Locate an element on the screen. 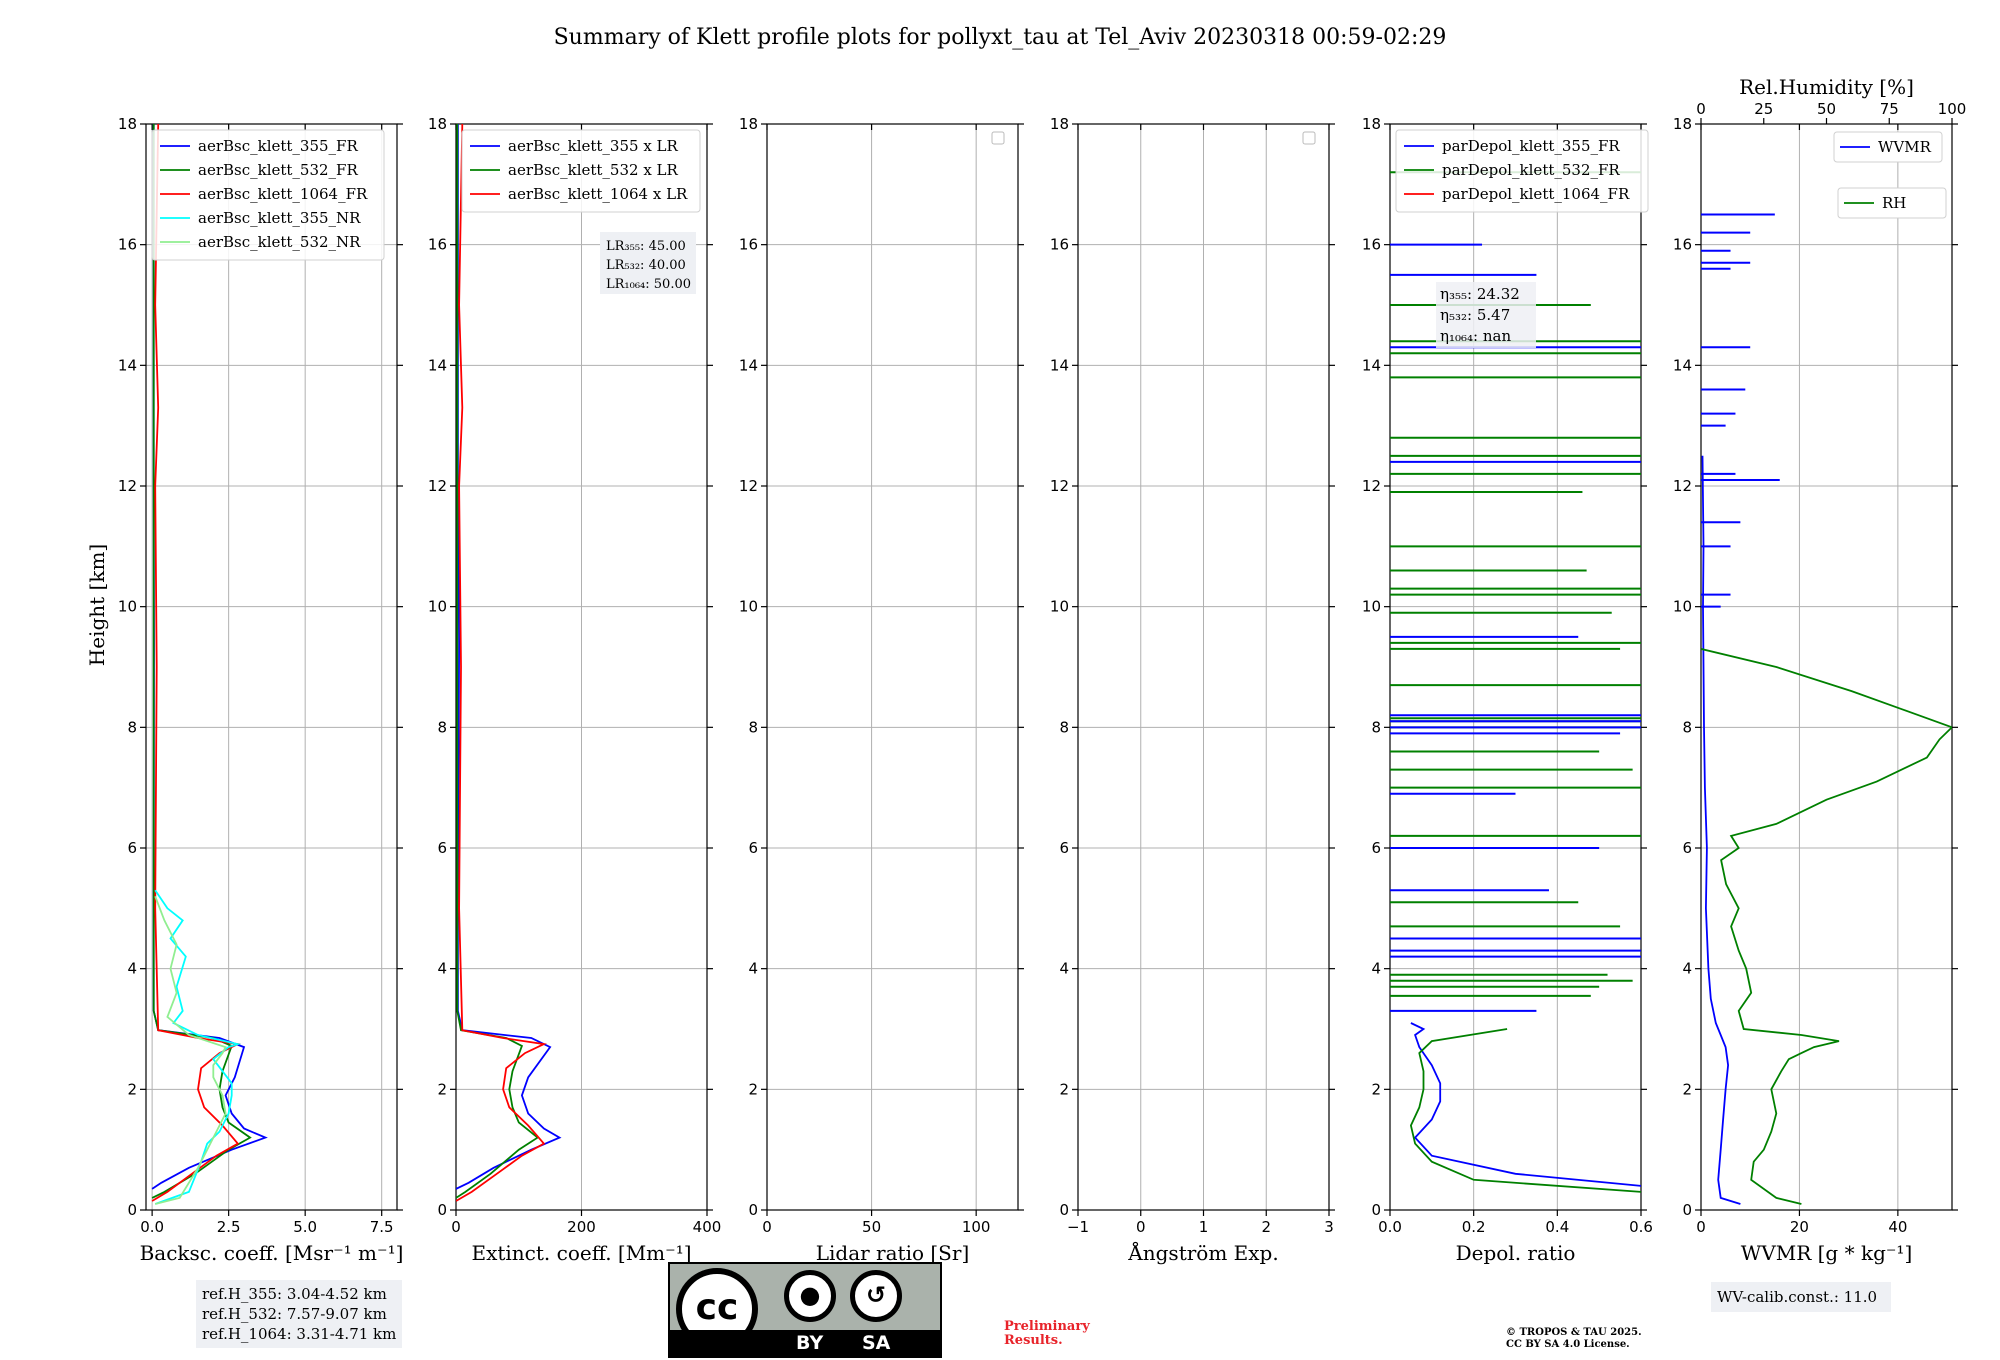 This screenshot has height=1360, width=2000. wv-calib-annotation: WV-calib.const.: 11.0 is located at coordinates (1797, 1297).